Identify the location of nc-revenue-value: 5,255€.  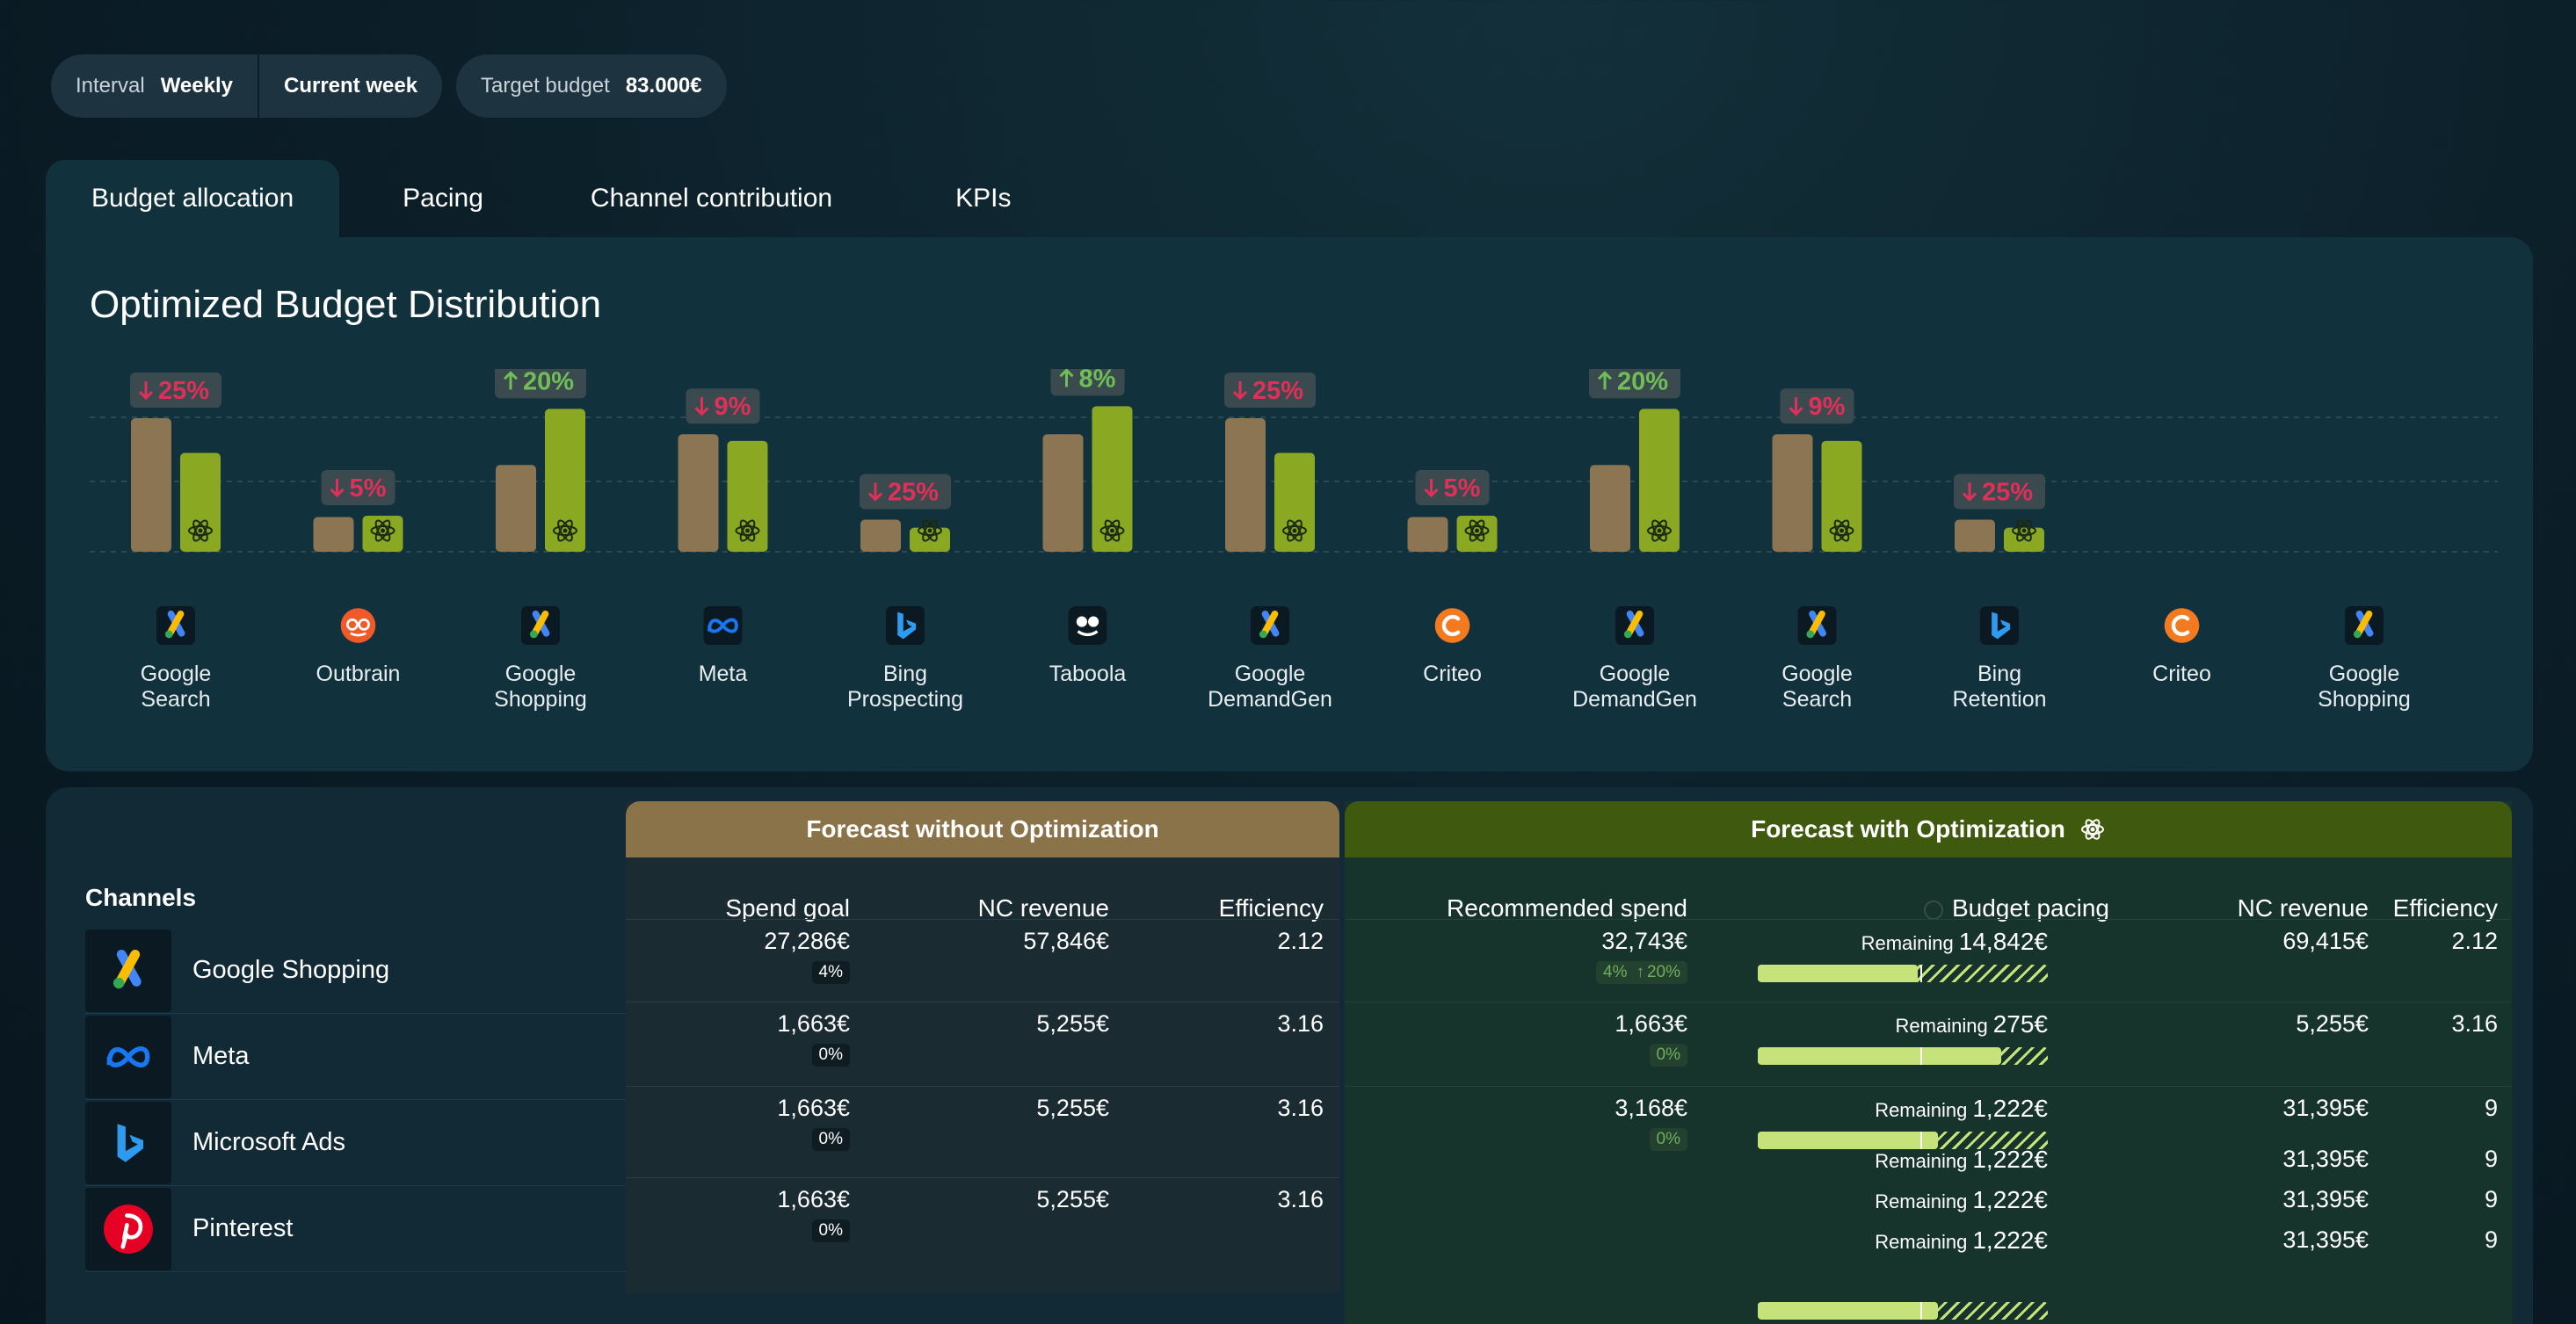
(1072, 1108).